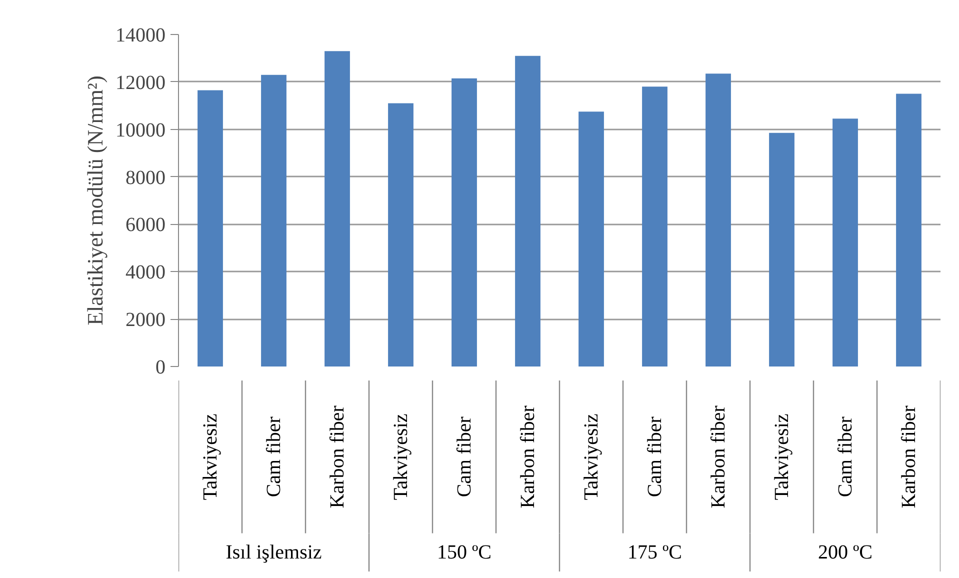 This screenshot has height=578, width=959. I want to click on y-axis-title: Elastikiyet modülü (N/mm²), so click(95, 201).